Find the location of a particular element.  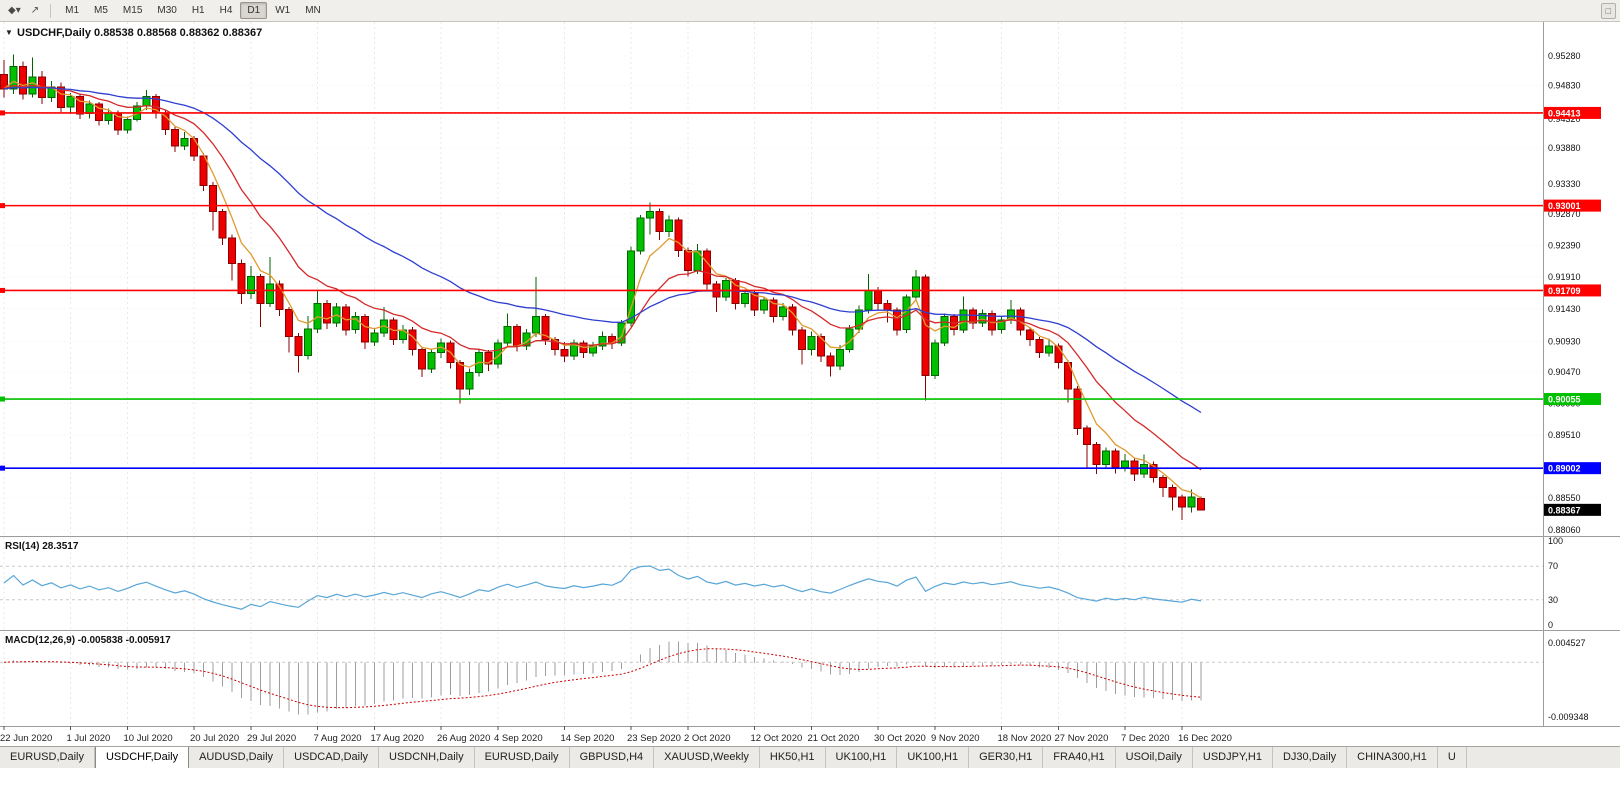

svg-text: 20 Jul 2020 is located at coordinates (214, 738).